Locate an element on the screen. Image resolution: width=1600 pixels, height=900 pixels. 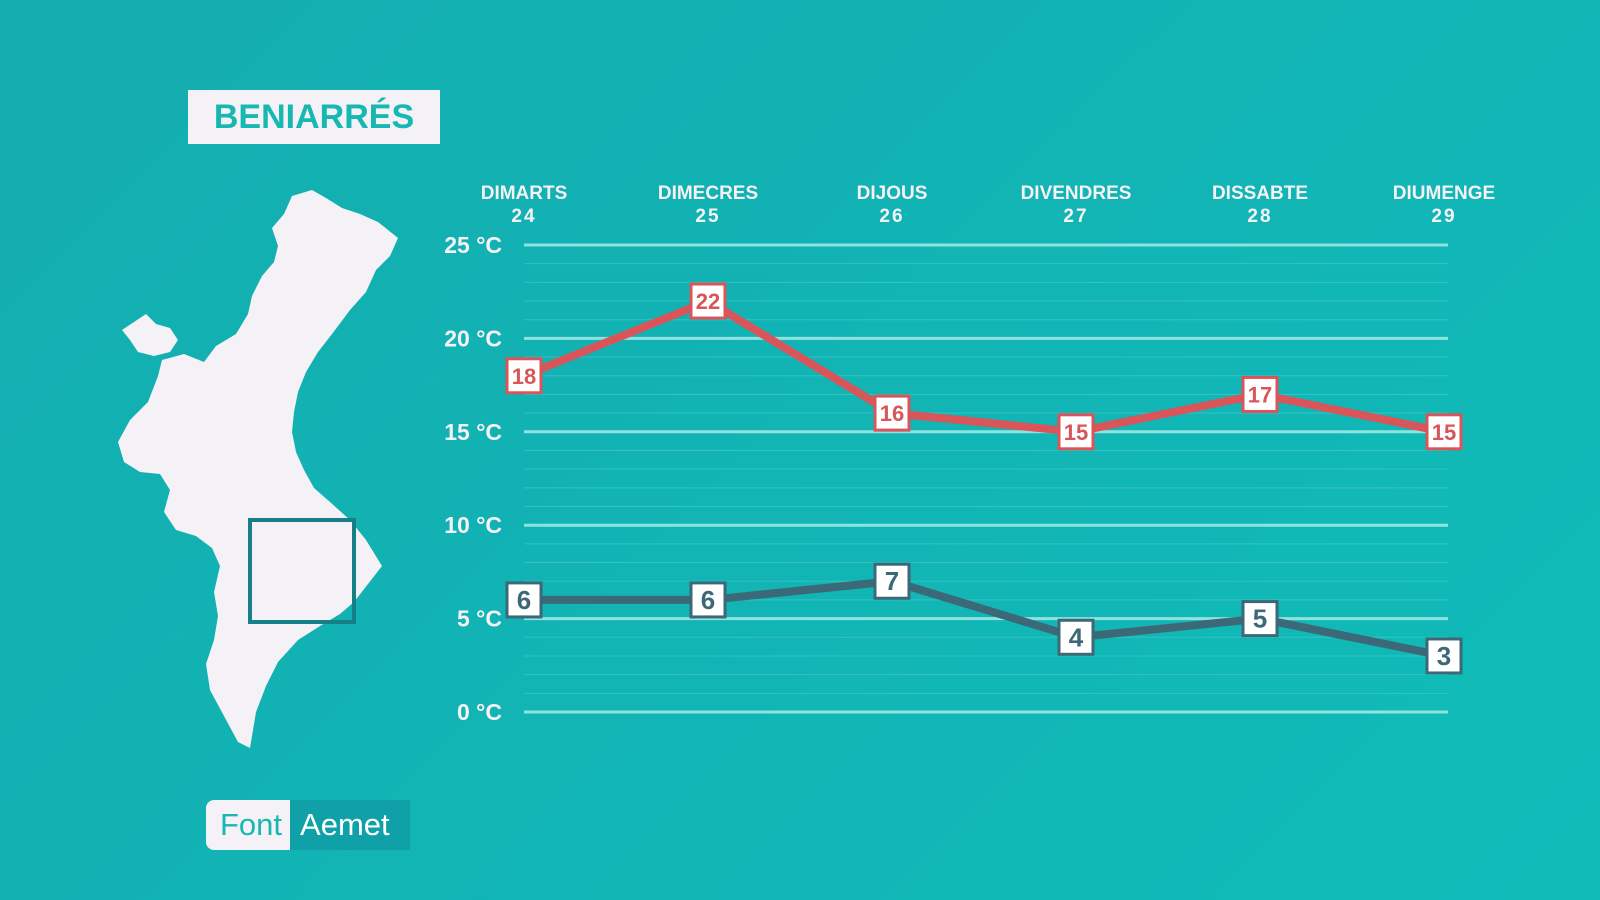
day-name-label: DIMARTS is located at coordinates (524, 193).